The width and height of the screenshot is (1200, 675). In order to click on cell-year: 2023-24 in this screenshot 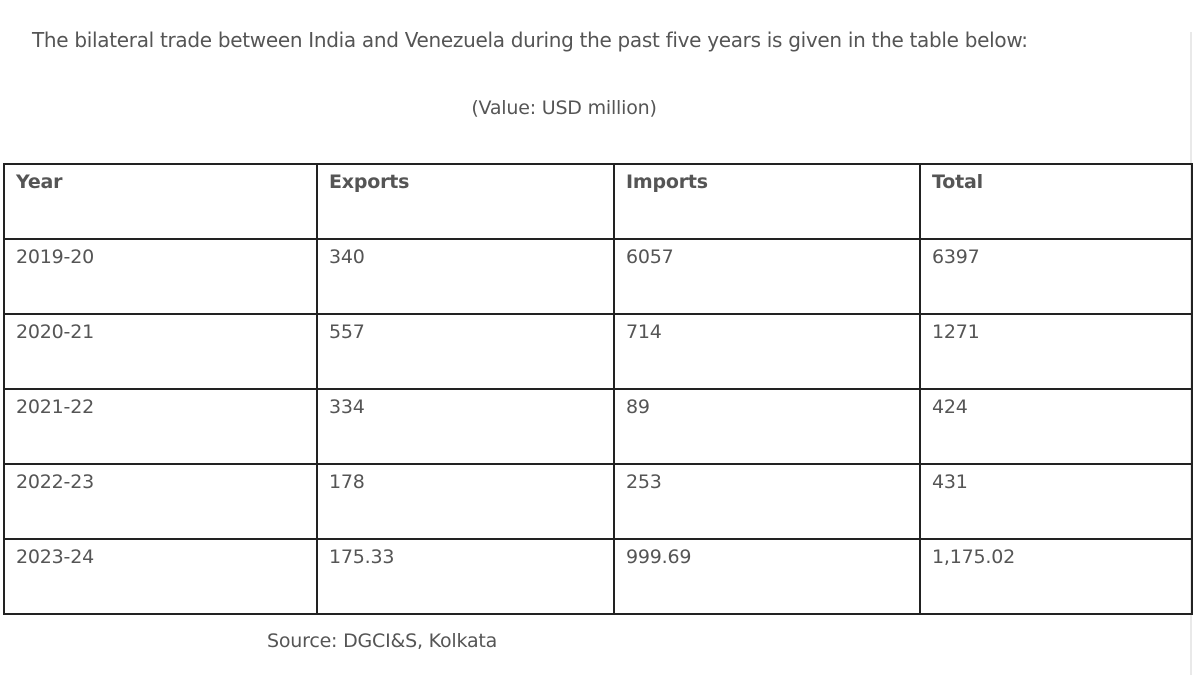, I will do `click(160, 576)`.